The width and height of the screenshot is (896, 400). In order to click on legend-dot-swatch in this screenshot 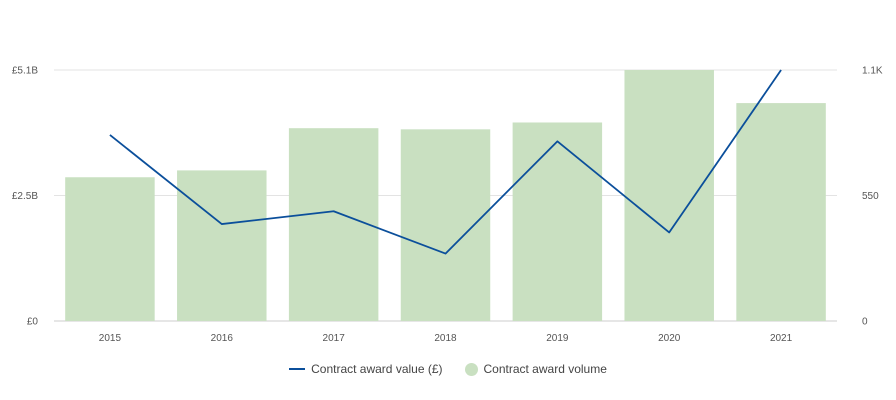, I will do `click(471, 369)`.